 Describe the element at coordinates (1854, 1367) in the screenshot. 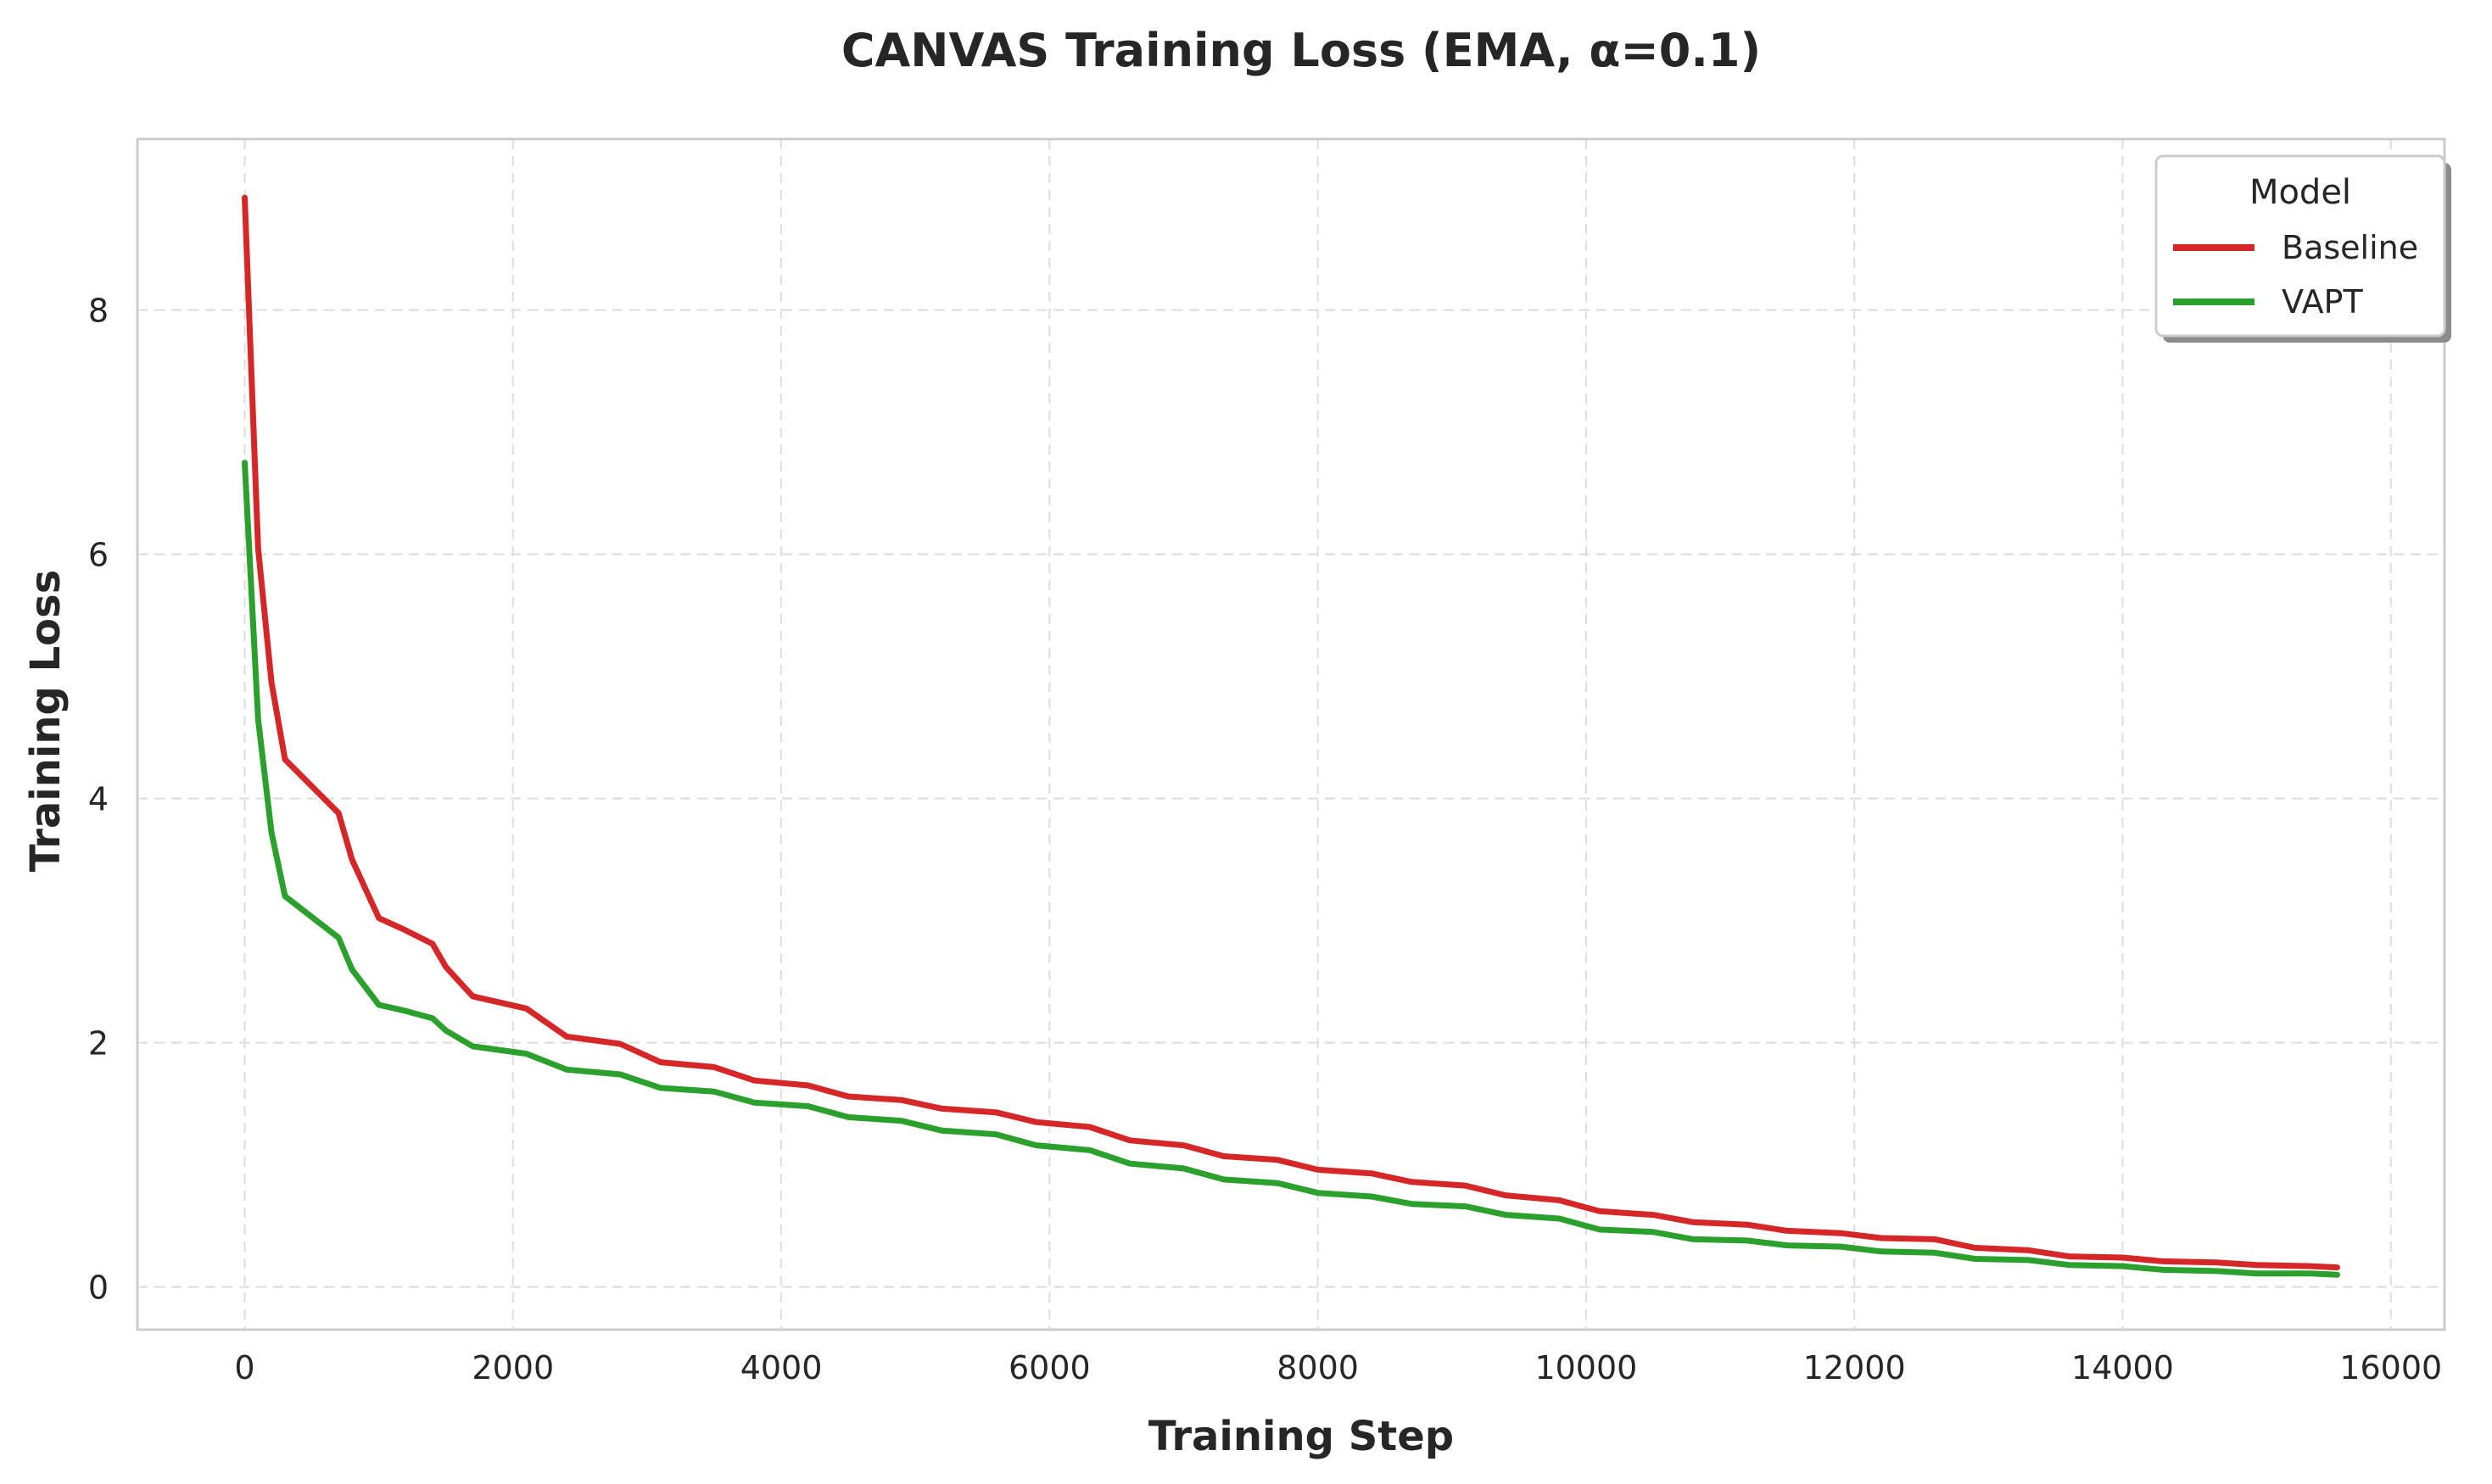

I see `x-tick-label: 12000` at that location.